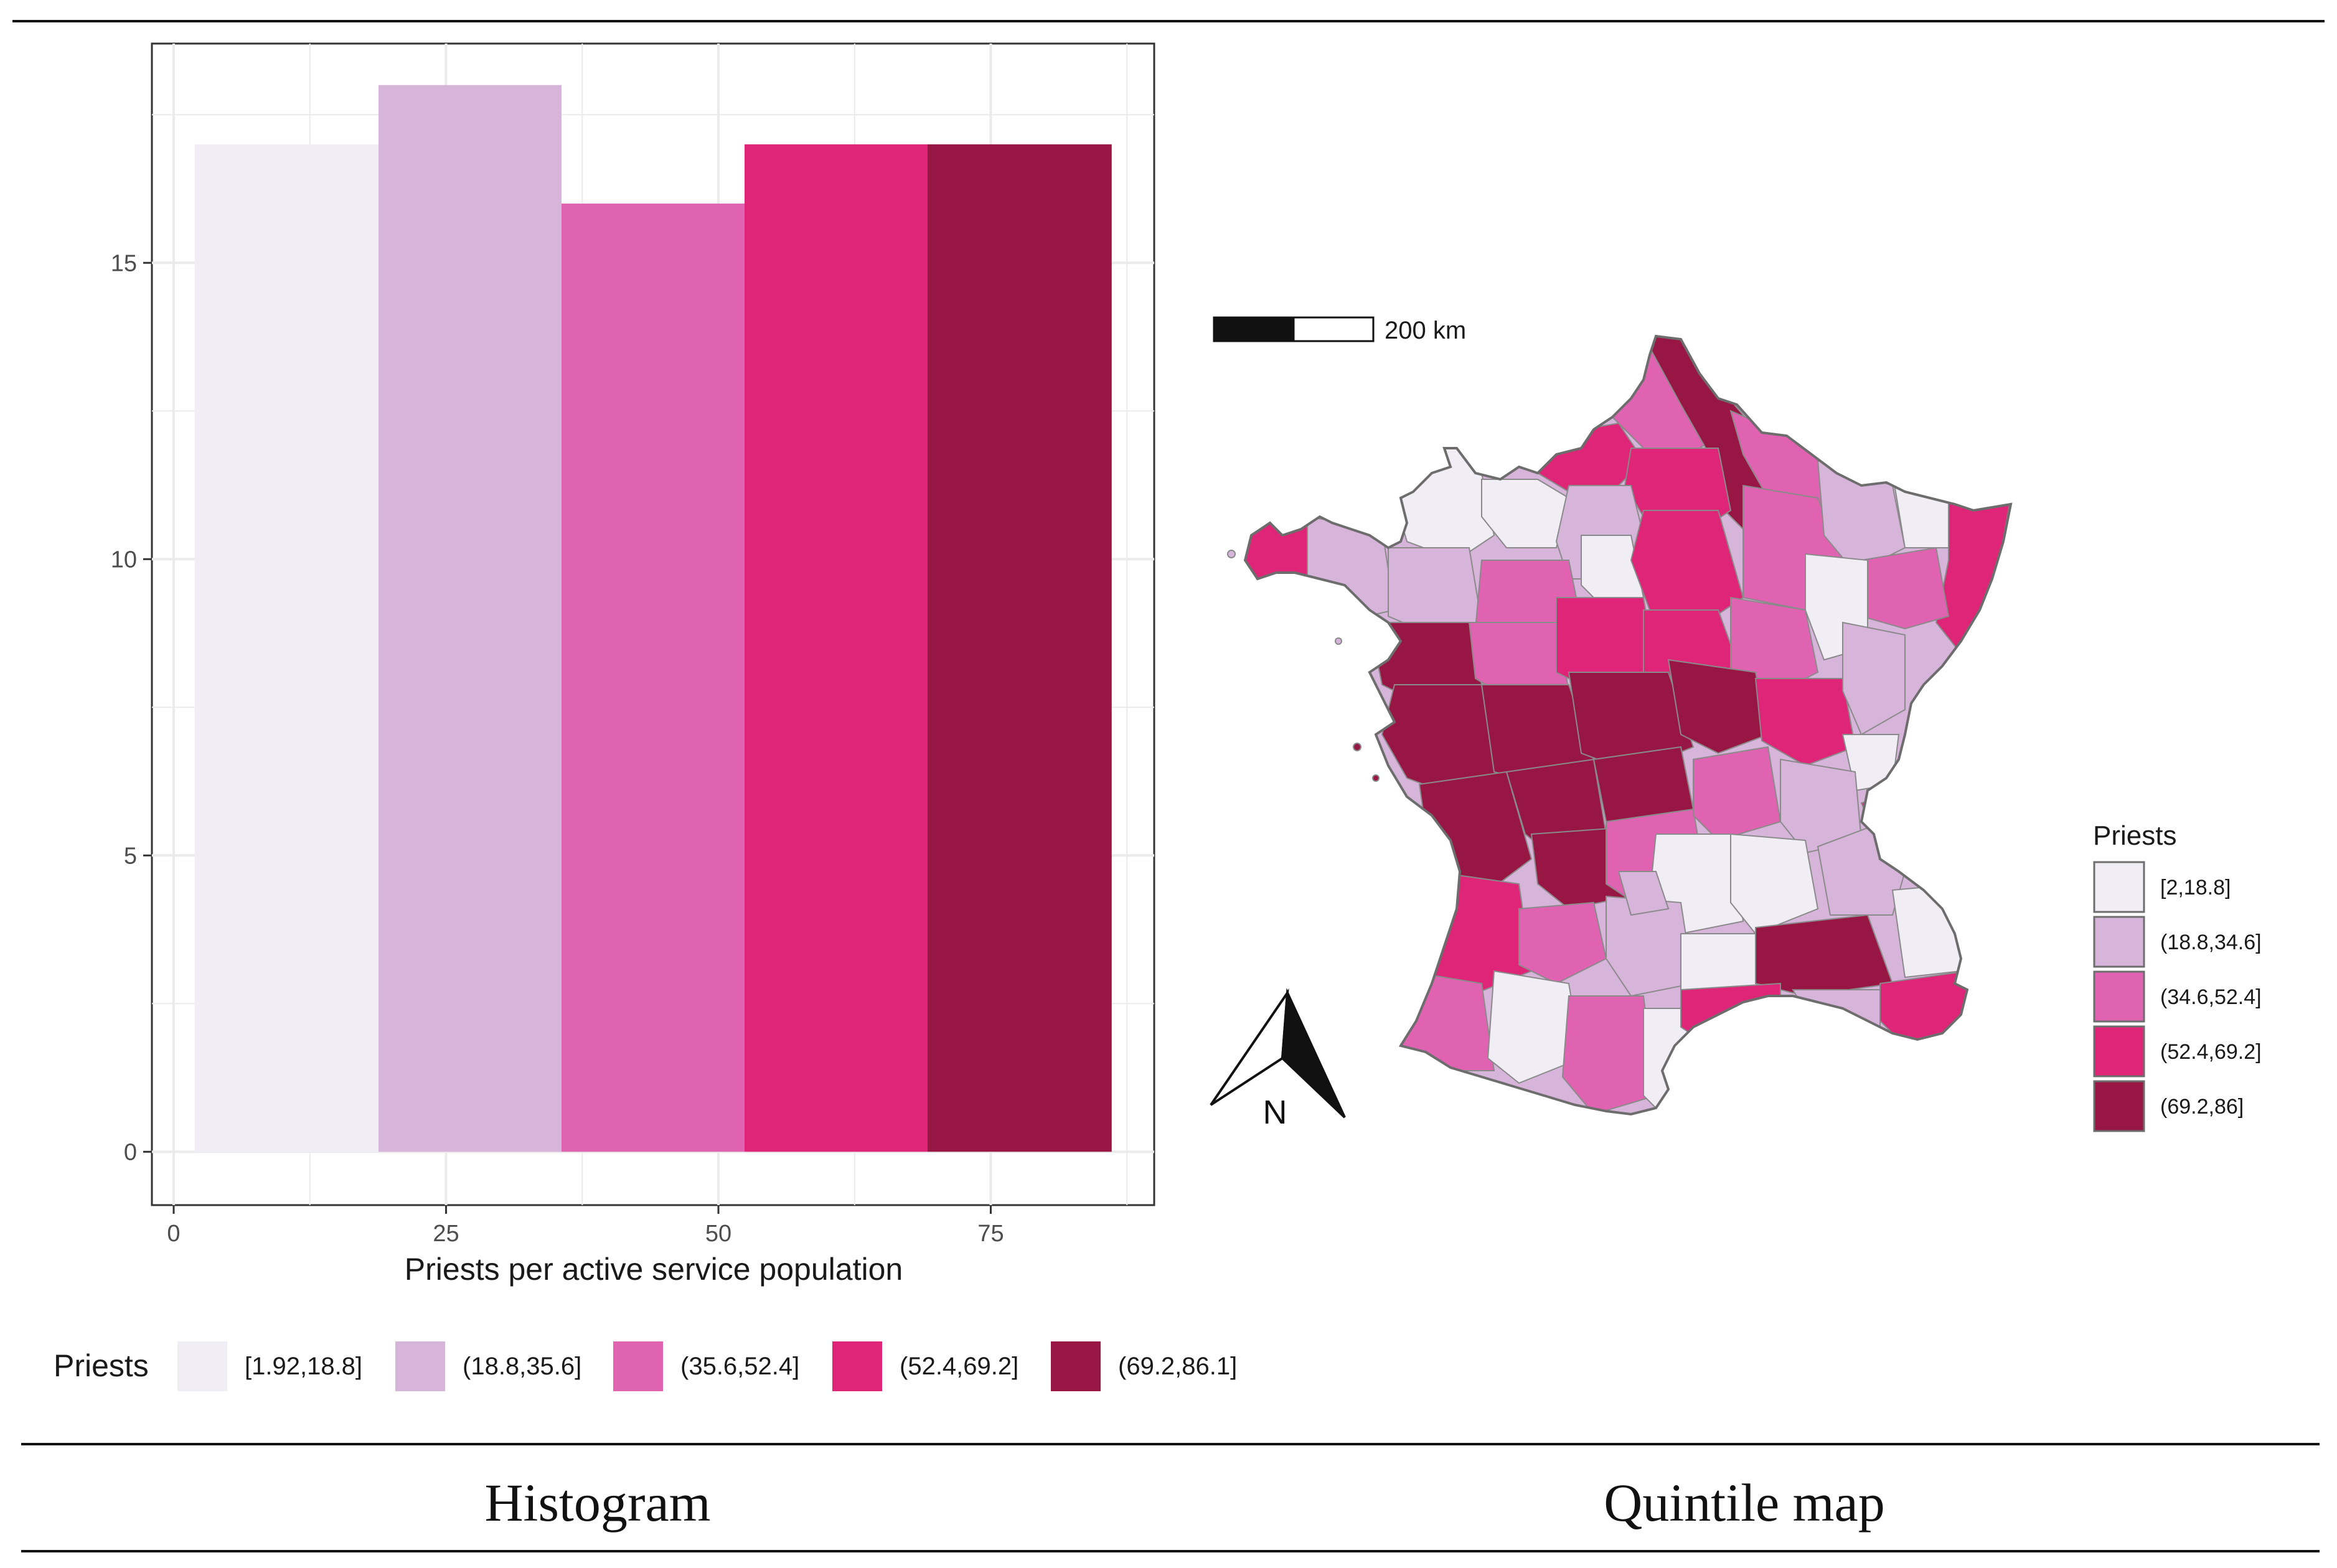  I want to click on map-legend-label-2: (18.8,34.6], so click(2211, 942).